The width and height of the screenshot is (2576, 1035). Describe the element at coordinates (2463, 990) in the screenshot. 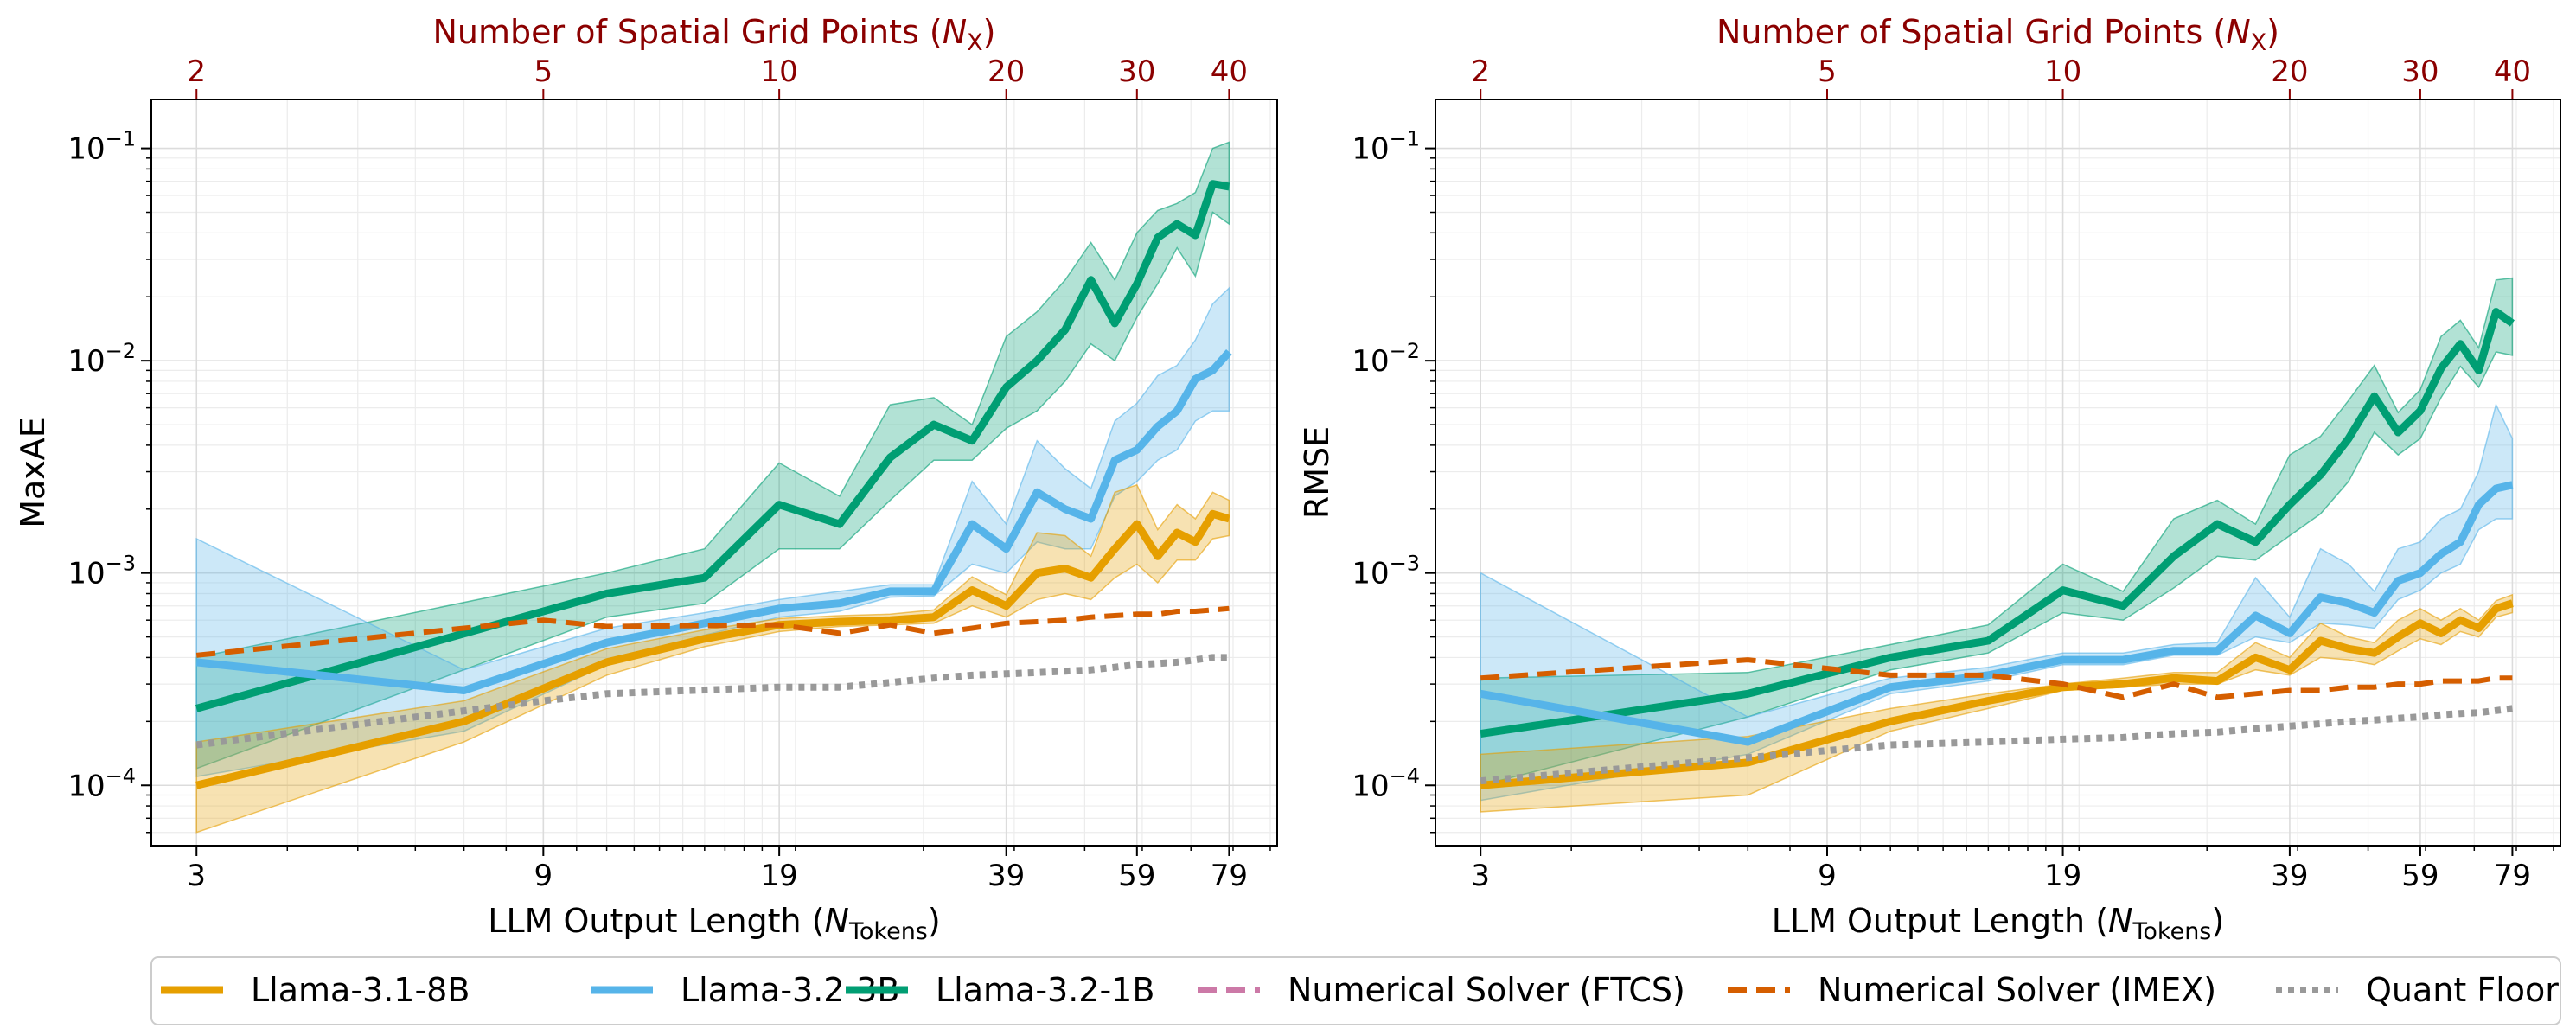

I see `legend-label: Quant Floor` at that location.